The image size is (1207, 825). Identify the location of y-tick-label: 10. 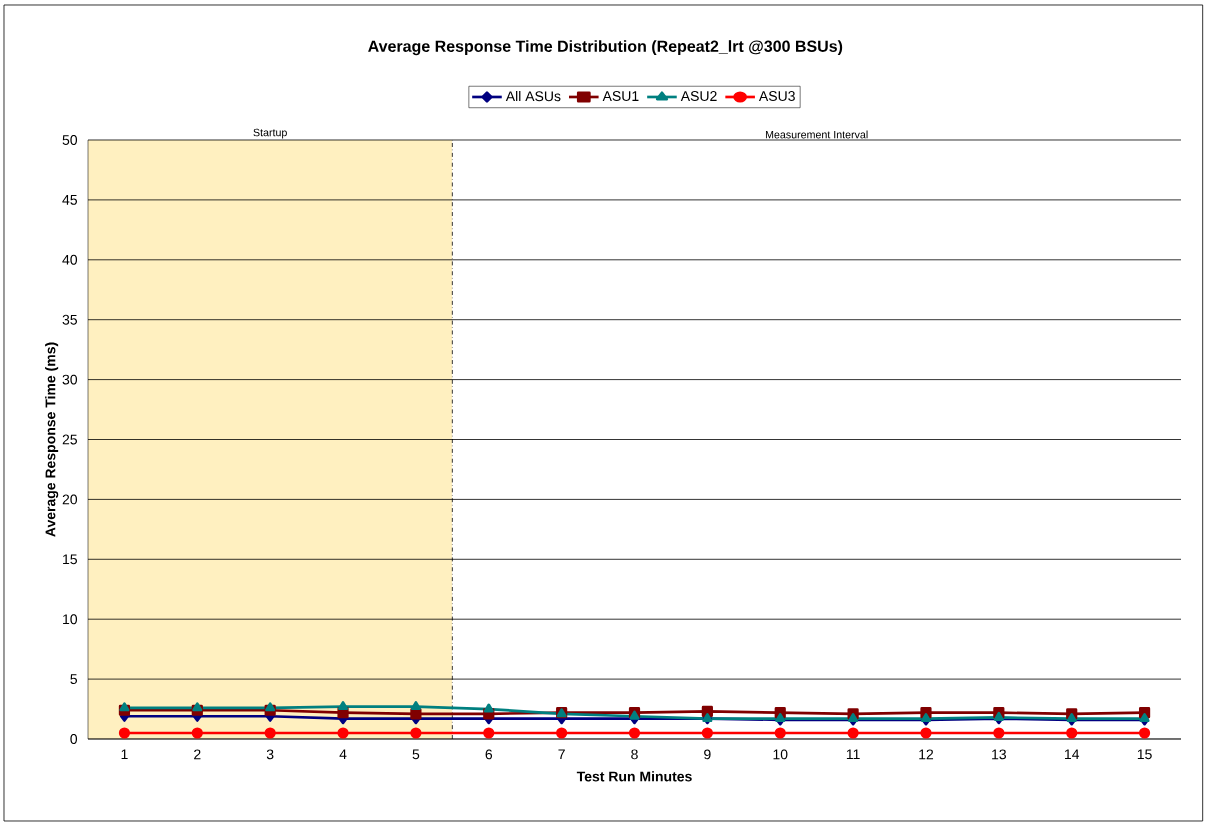
(70, 619).